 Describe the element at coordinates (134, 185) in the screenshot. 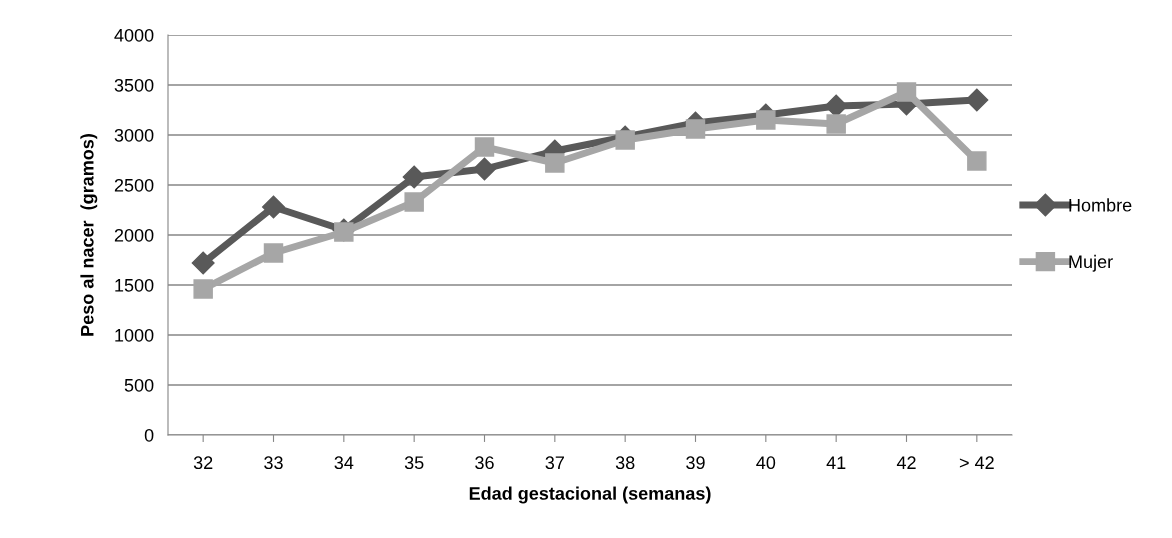

I see `y-tick-label: 2500` at that location.